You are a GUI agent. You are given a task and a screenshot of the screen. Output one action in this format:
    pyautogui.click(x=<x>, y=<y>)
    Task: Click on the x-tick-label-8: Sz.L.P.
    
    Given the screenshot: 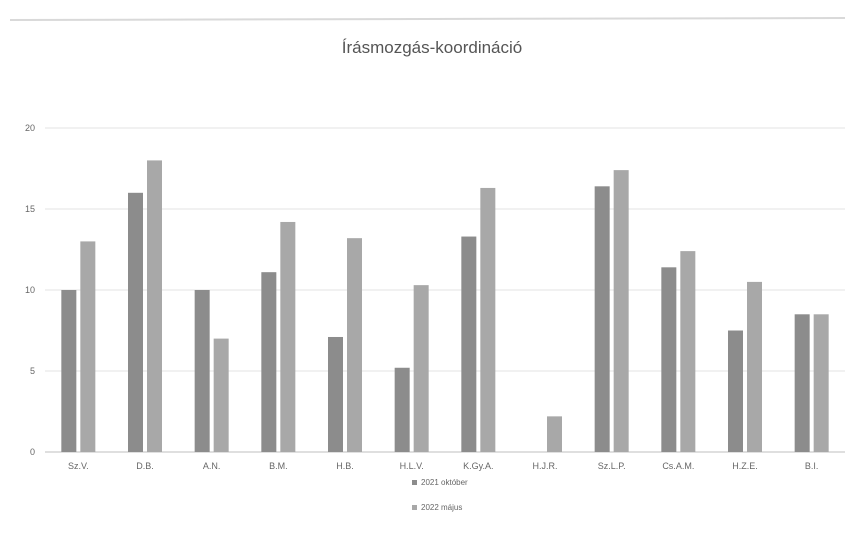 What is the action you would take?
    pyautogui.click(x=612, y=466)
    